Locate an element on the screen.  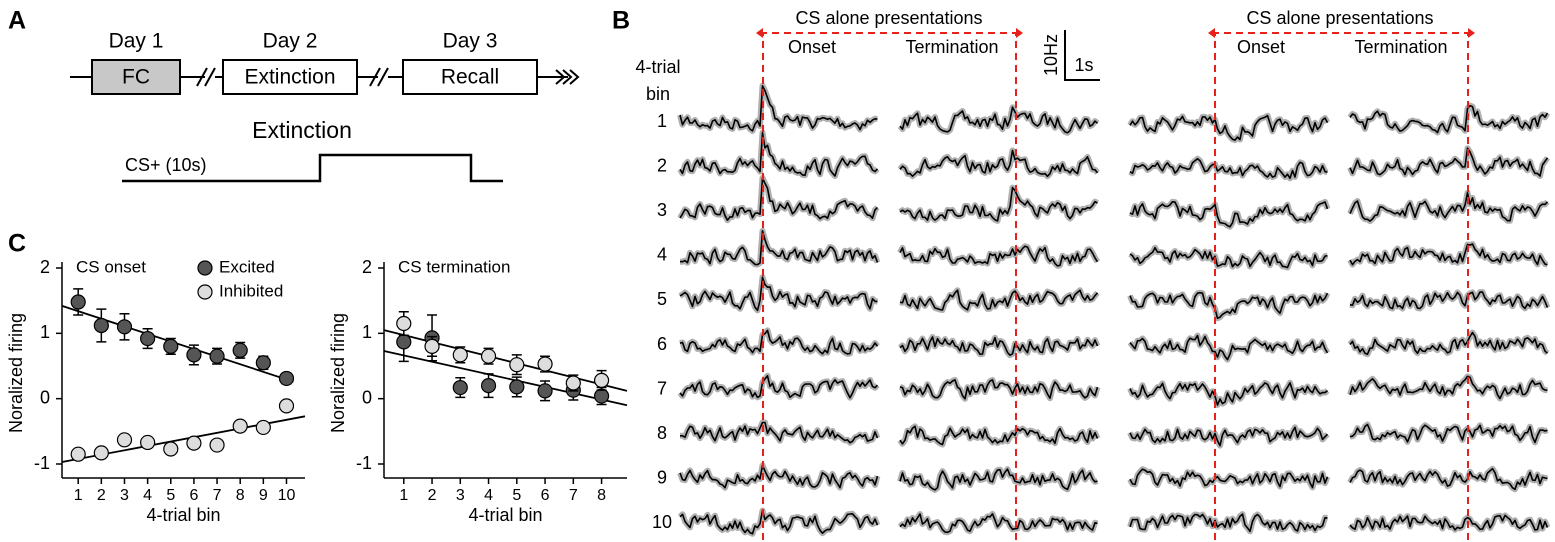
row-label: 8 is located at coordinates (662, 433).